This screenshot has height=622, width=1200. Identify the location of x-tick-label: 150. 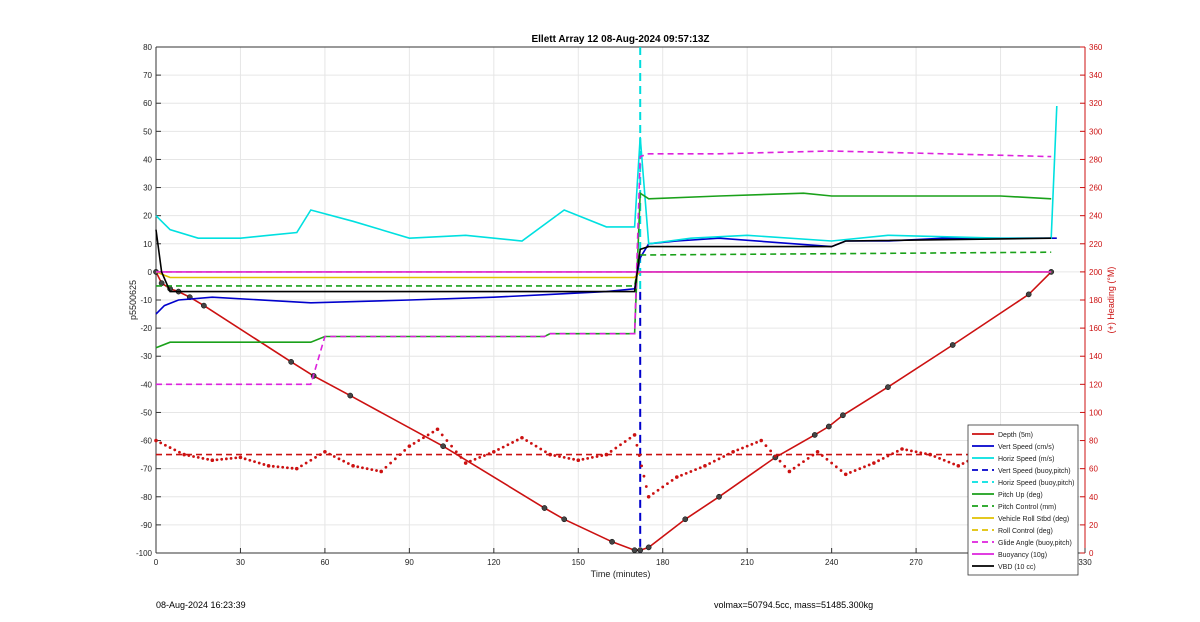
(579, 562).